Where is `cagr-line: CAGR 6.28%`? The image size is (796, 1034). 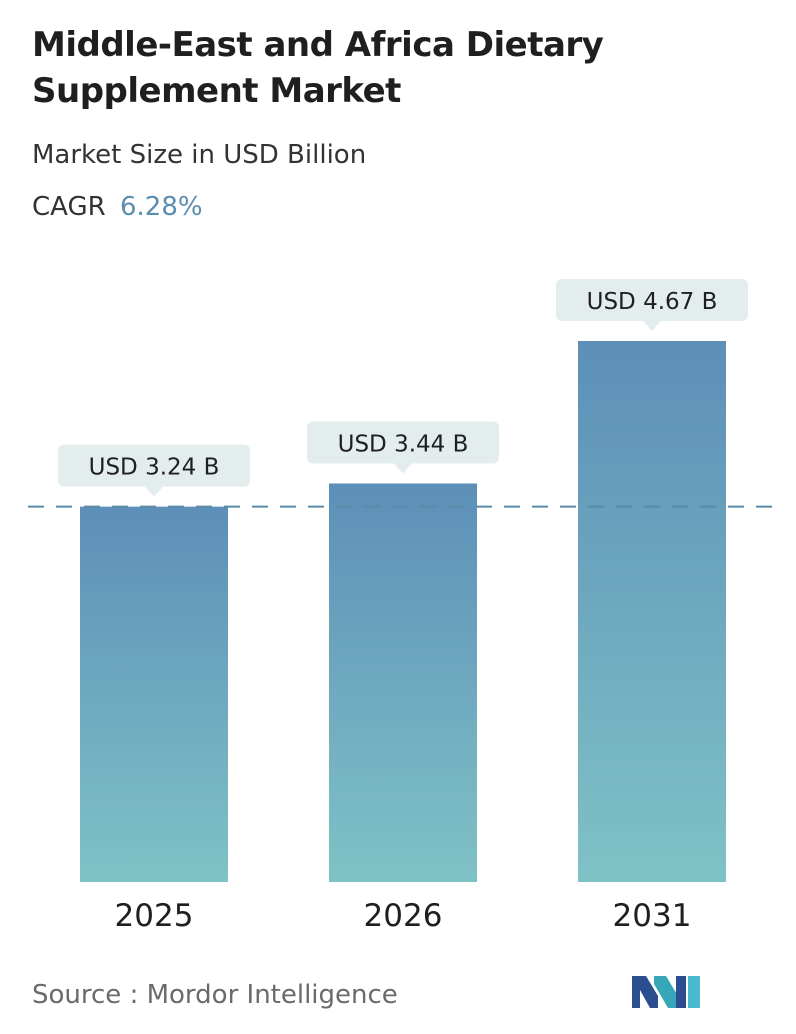
cagr-line: CAGR 6.28% is located at coordinates (117, 207).